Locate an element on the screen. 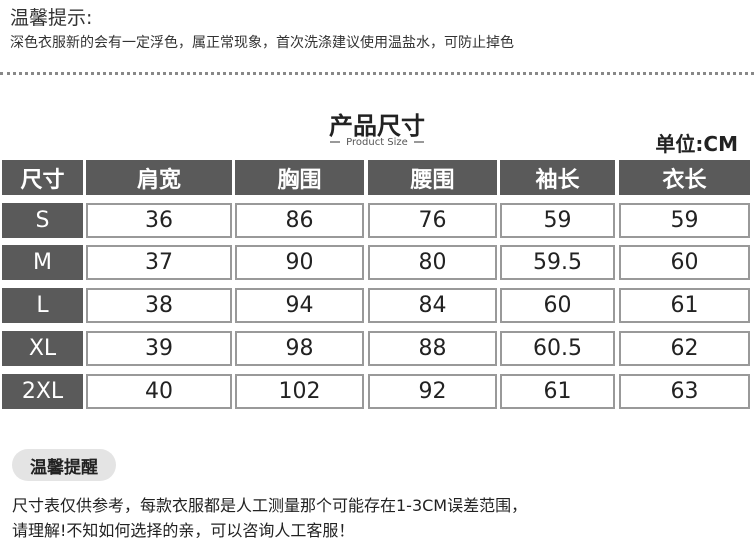 Image resolution: width=754 pixels, height=541 pixels. table-cell: 86 is located at coordinates (299, 220).